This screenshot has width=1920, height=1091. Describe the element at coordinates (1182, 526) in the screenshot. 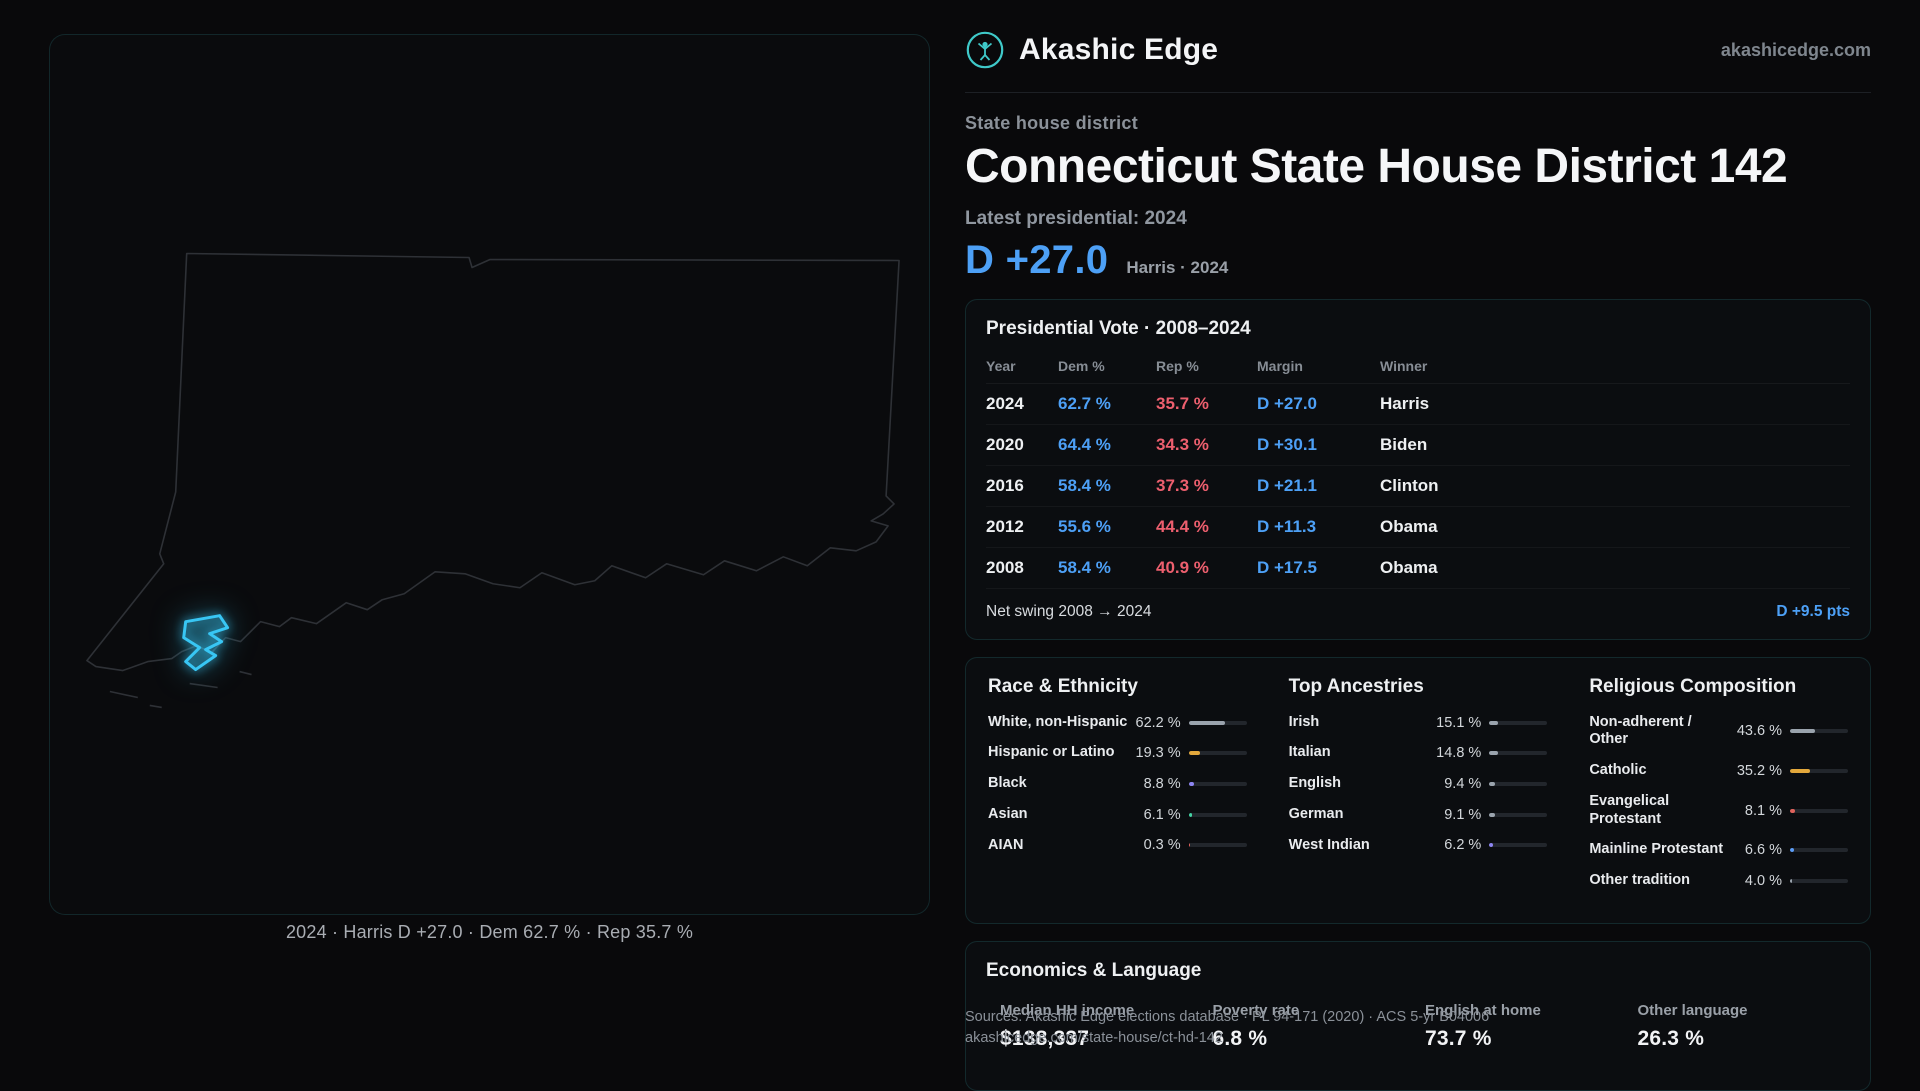

I see `cell-rep: 44.4 %` at that location.